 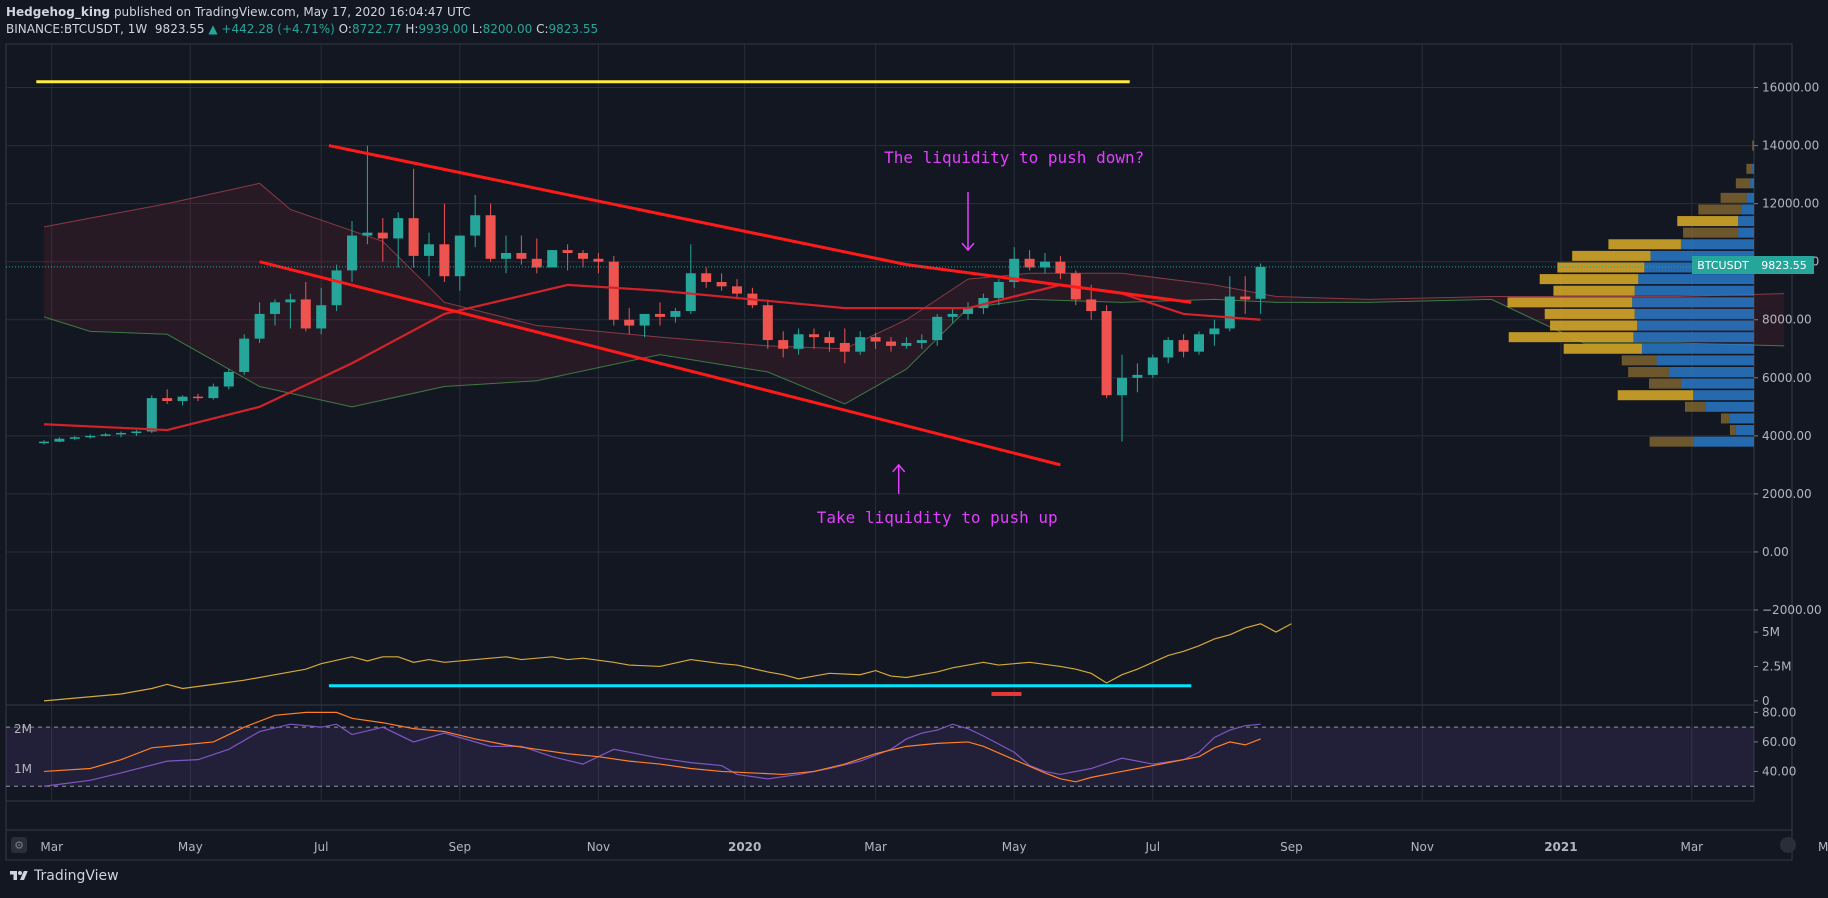 I want to click on price-tick-label: 0.00, so click(x=1775, y=552).